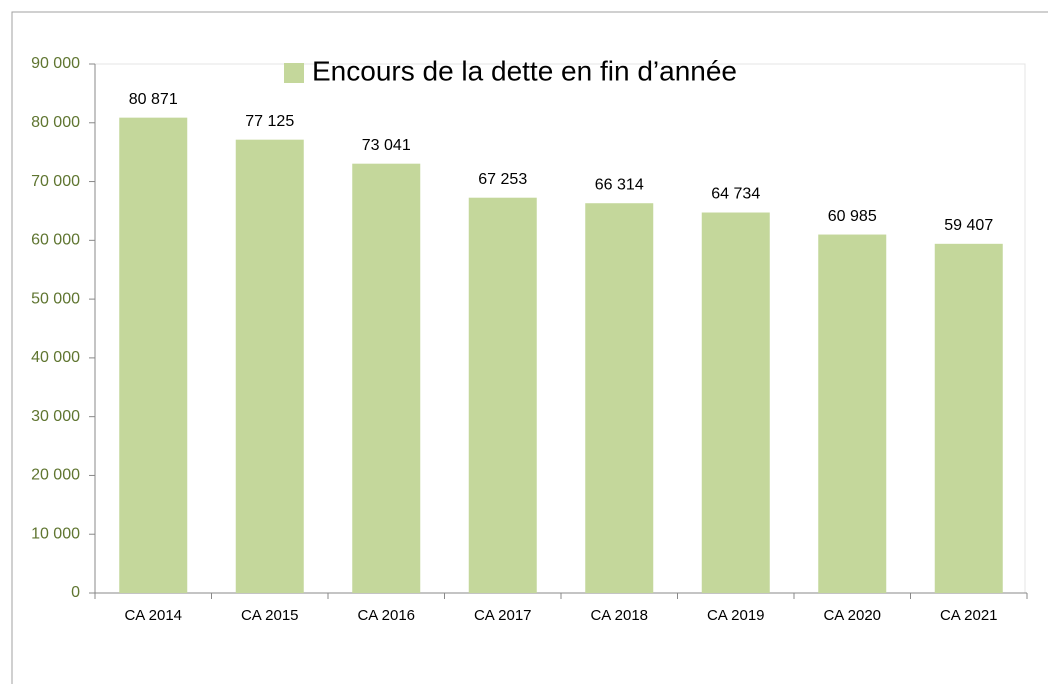 The image size is (1048, 684). Describe the element at coordinates (736, 615) in the screenshot. I see `x-tick-label: CA 2019` at that location.